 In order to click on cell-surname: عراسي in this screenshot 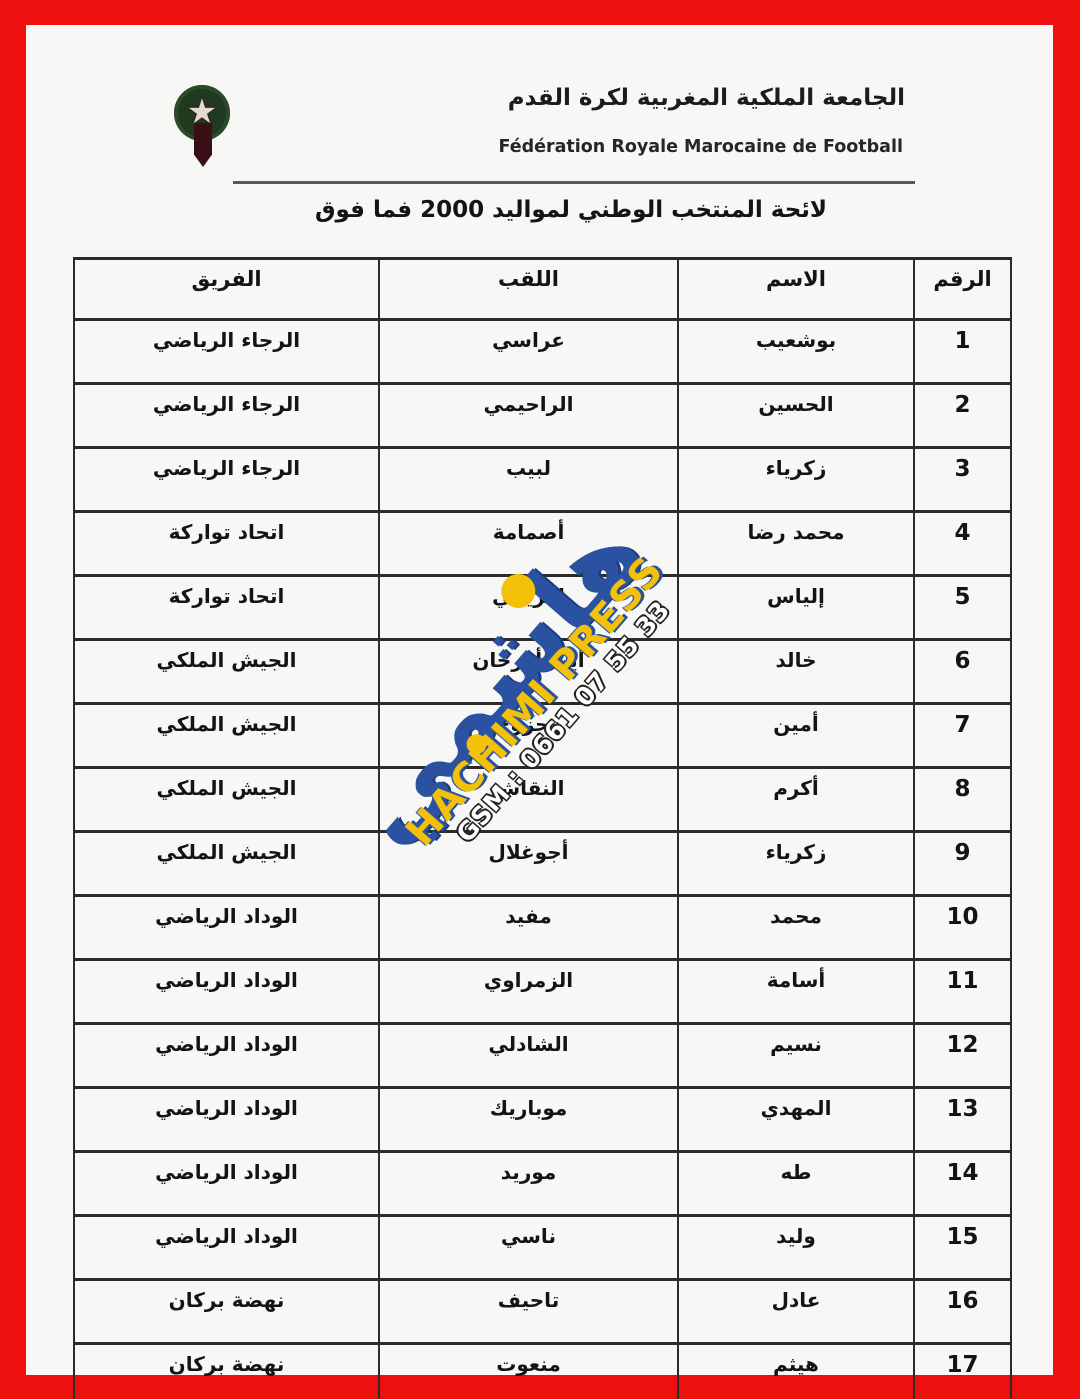, I will do `click(528, 351)`.